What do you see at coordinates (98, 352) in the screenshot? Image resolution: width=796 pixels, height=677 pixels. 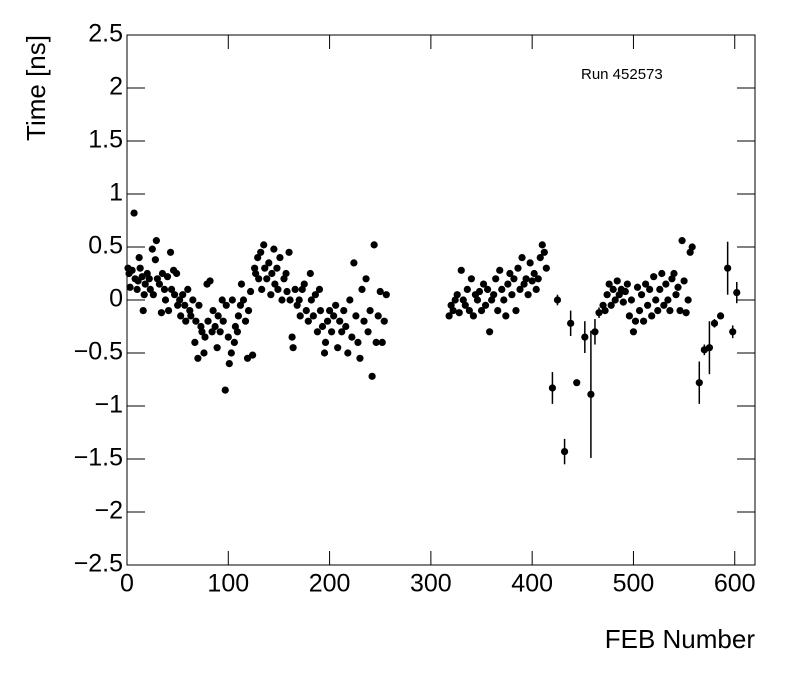 I see `y-tick-label: −0.5` at bounding box center [98, 352].